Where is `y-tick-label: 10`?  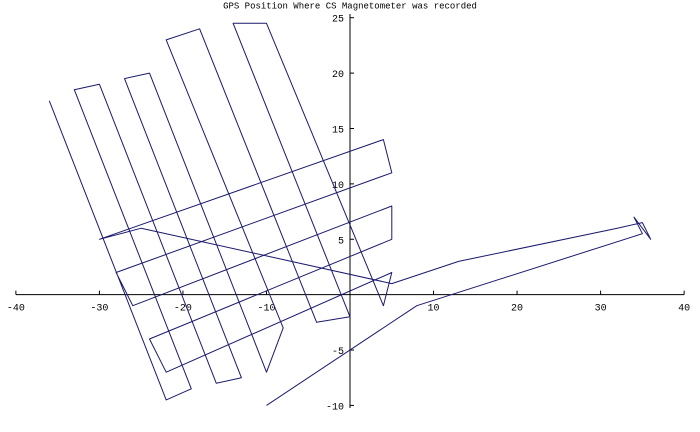 y-tick-label: 10 is located at coordinates (338, 186).